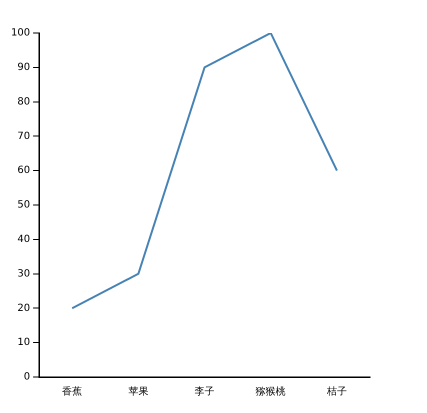 This screenshot has width=427, height=413. I want to click on y-tick-label: 30, so click(23, 274).